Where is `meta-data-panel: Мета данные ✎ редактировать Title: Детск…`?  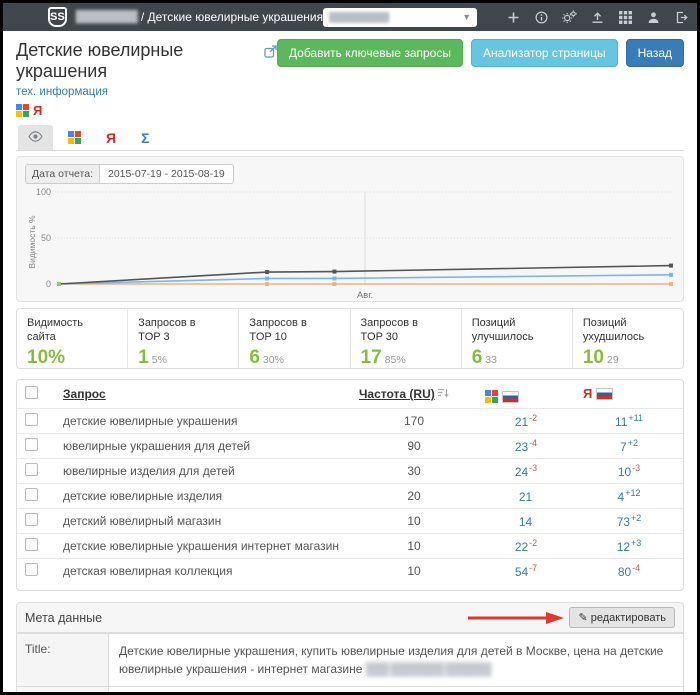 meta-data-panel: Мета данные ✎ редактировать Title: Детск… is located at coordinates (350, 647).